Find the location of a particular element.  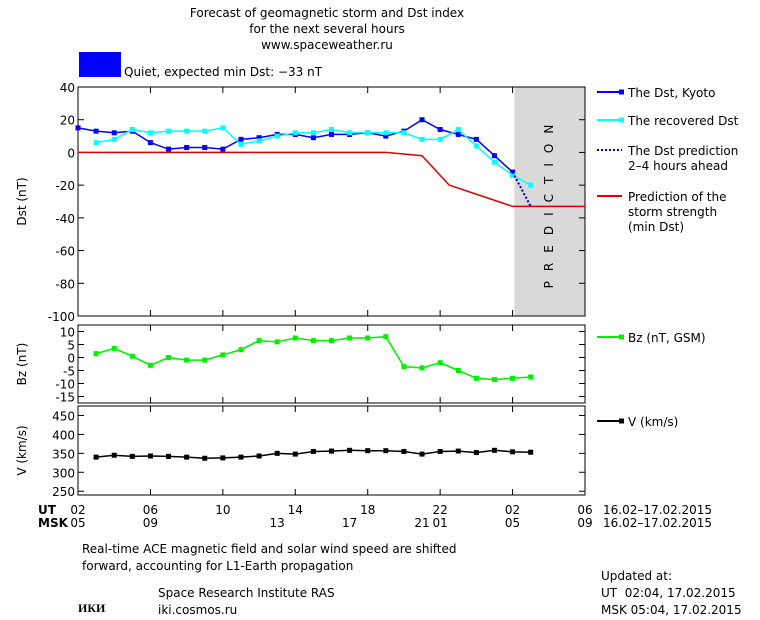

logo: ИКИ is located at coordinates (92, 608).